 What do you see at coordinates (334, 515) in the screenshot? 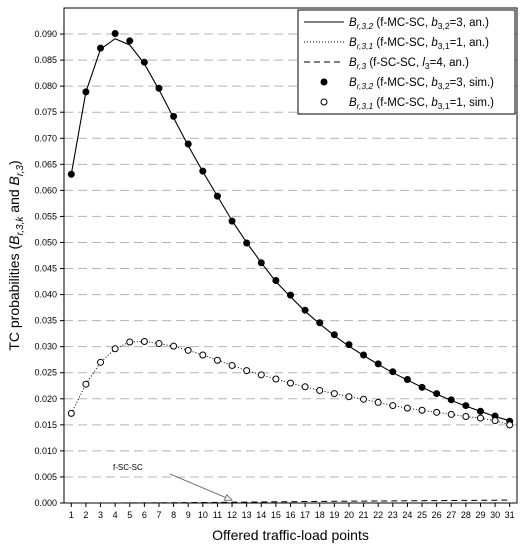
I see `x-tick-label: 19` at bounding box center [334, 515].